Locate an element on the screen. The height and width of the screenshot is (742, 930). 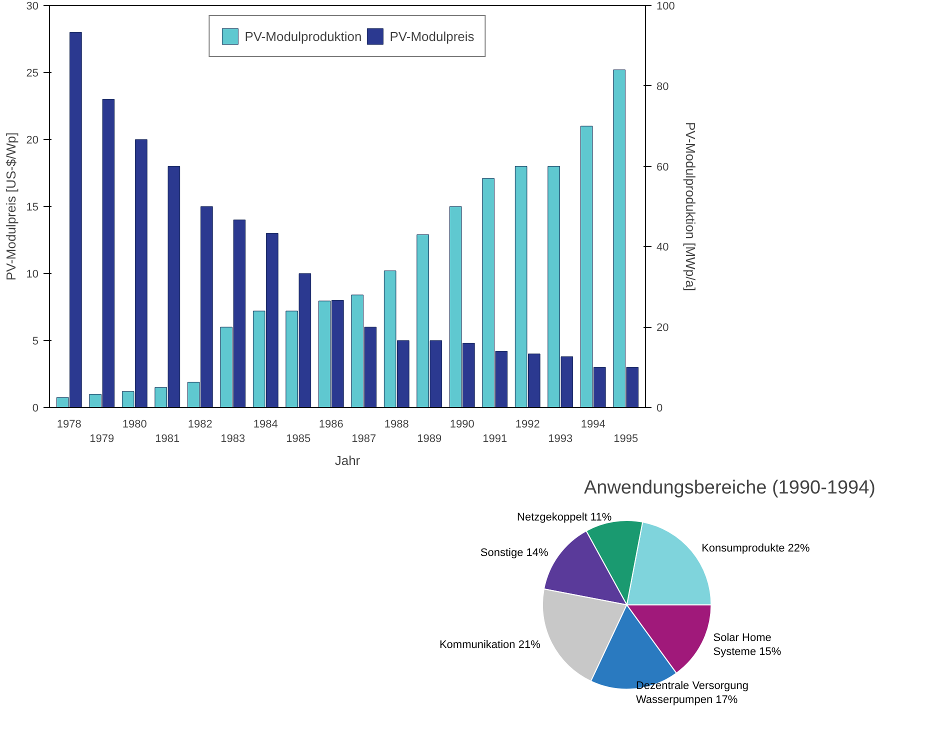
x-axis-title: Jahr is located at coordinates (347, 460).